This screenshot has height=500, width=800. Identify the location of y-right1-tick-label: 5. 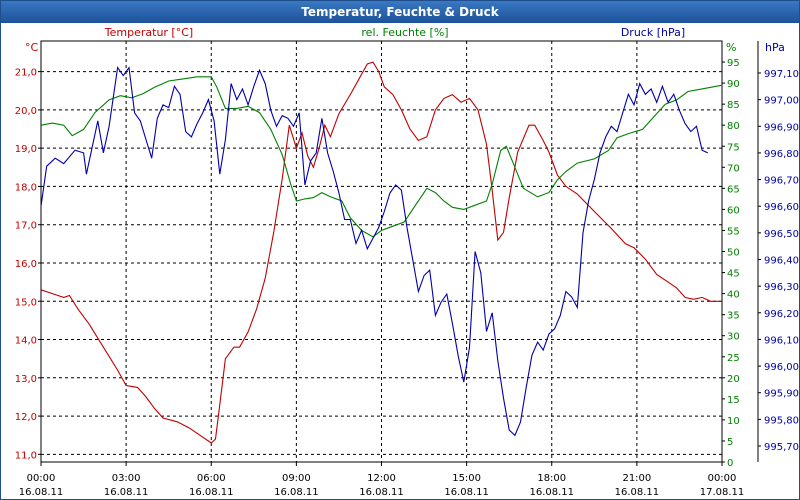
(730, 442).